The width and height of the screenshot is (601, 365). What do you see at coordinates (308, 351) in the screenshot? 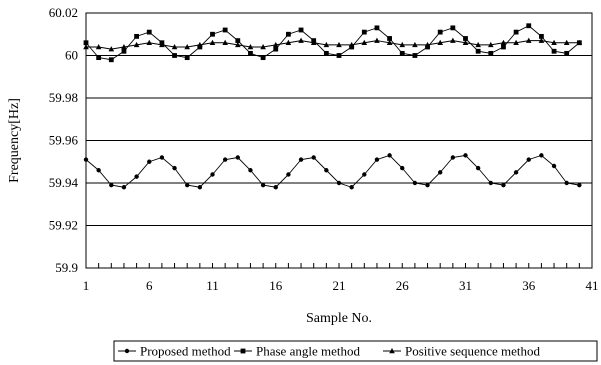
I see `legend-label: Phase angle method` at bounding box center [308, 351].